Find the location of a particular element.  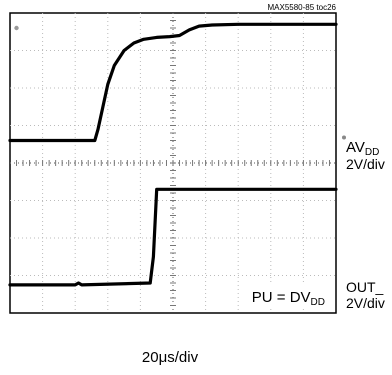

annotation-box is located at coordinates (284, 295).